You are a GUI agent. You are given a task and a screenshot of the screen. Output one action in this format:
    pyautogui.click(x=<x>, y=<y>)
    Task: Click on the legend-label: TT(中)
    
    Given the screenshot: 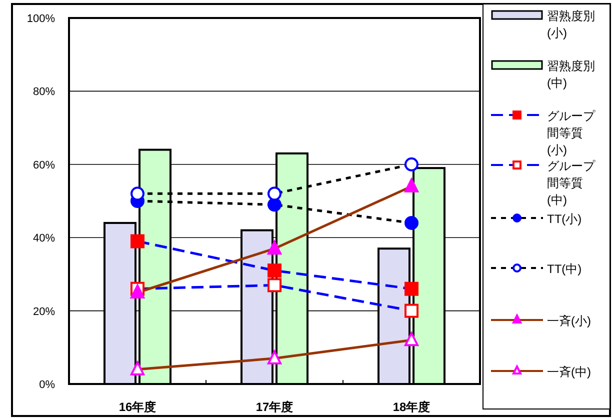 What is the action you would take?
    pyautogui.click(x=564, y=269)
    